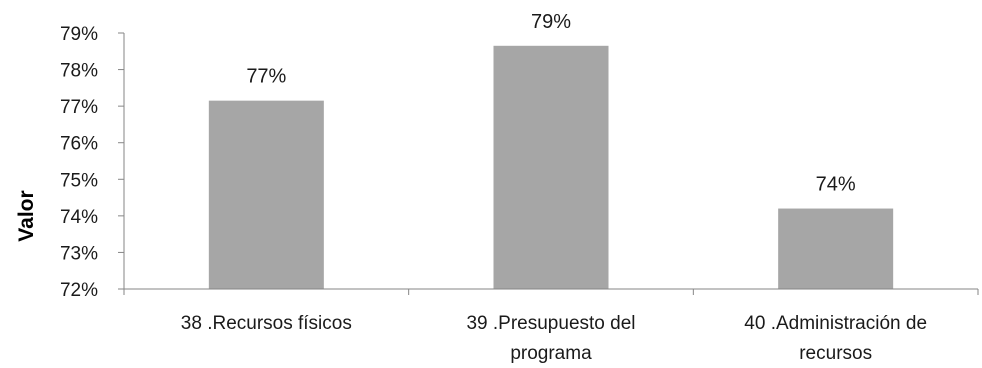  What do you see at coordinates (79, 290) in the screenshot?
I see `y-tick-label: 72%` at bounding box center [79, 290].